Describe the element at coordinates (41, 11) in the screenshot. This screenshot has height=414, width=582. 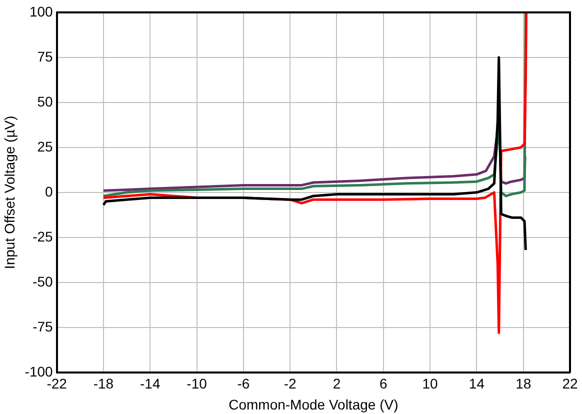
I see `y-tick-label: 100` at that location.